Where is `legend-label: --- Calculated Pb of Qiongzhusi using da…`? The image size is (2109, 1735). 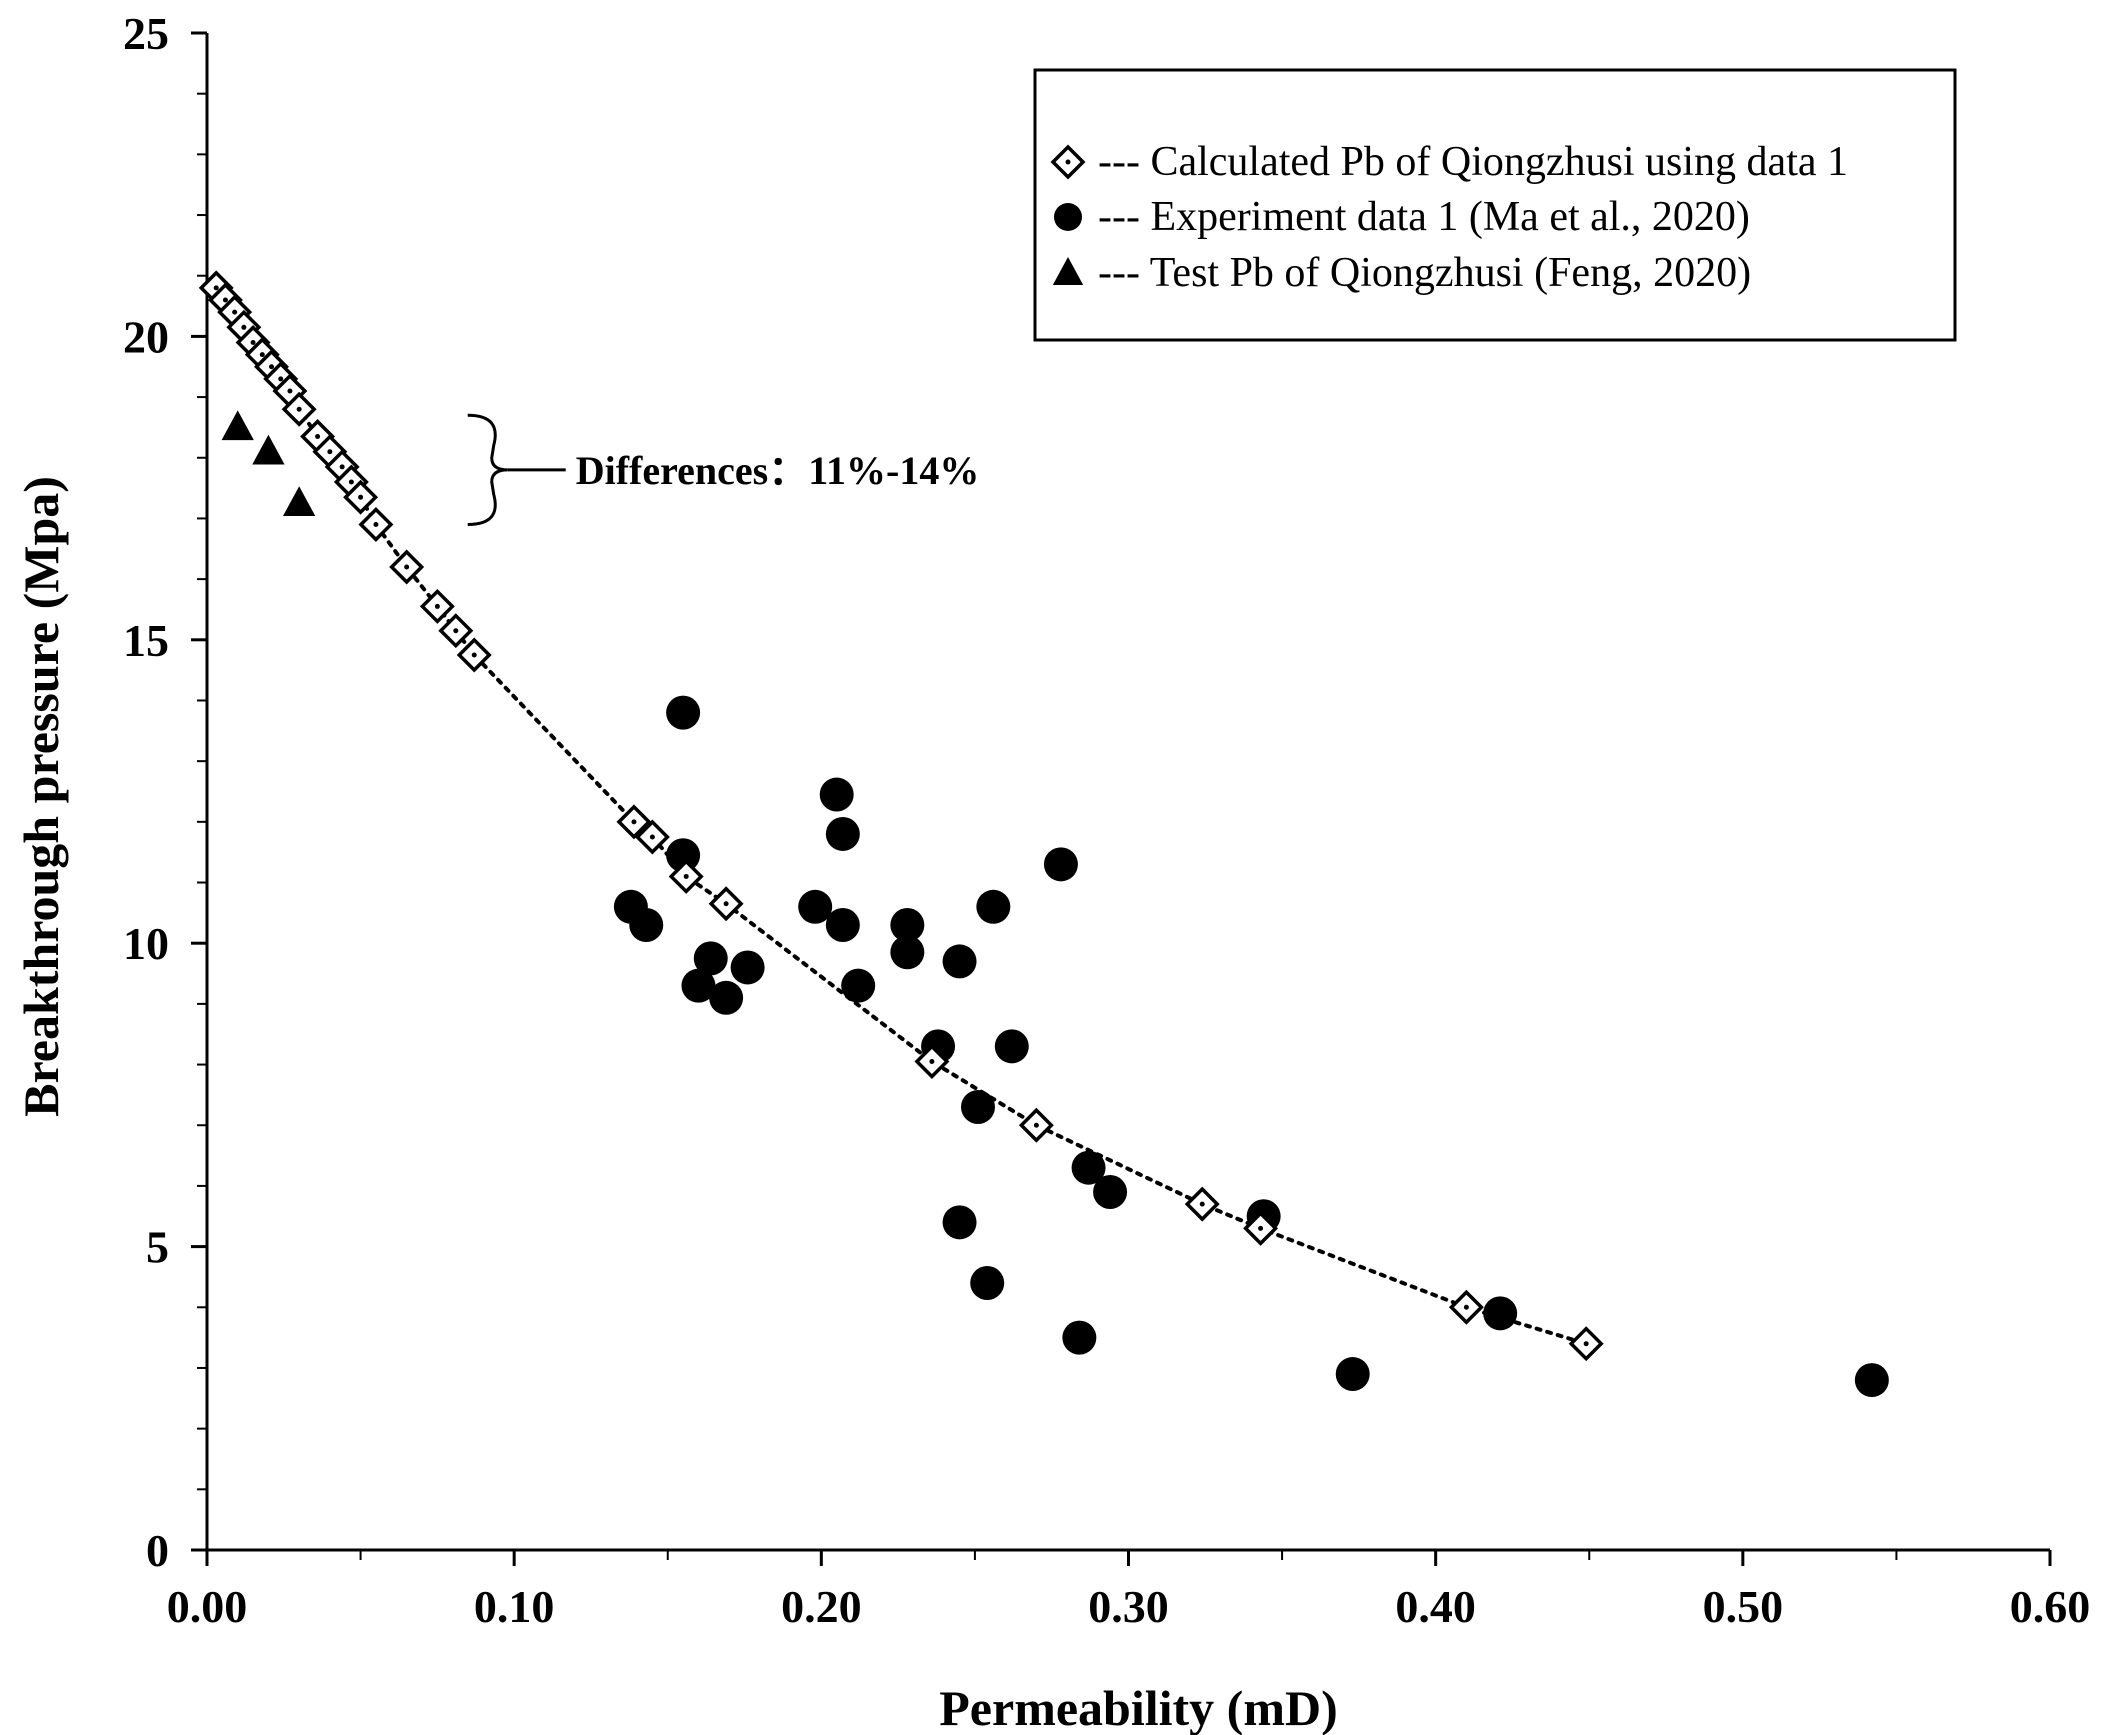
legend-label: --- Calculated Pb of Qiongzhusi using da… is located at coordinates (1473, 162).